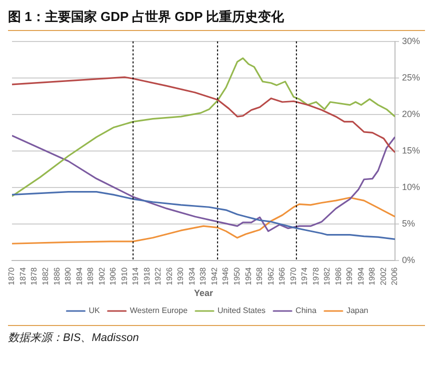  I want to click on x-tick-label: 1918, so click(147, 276).